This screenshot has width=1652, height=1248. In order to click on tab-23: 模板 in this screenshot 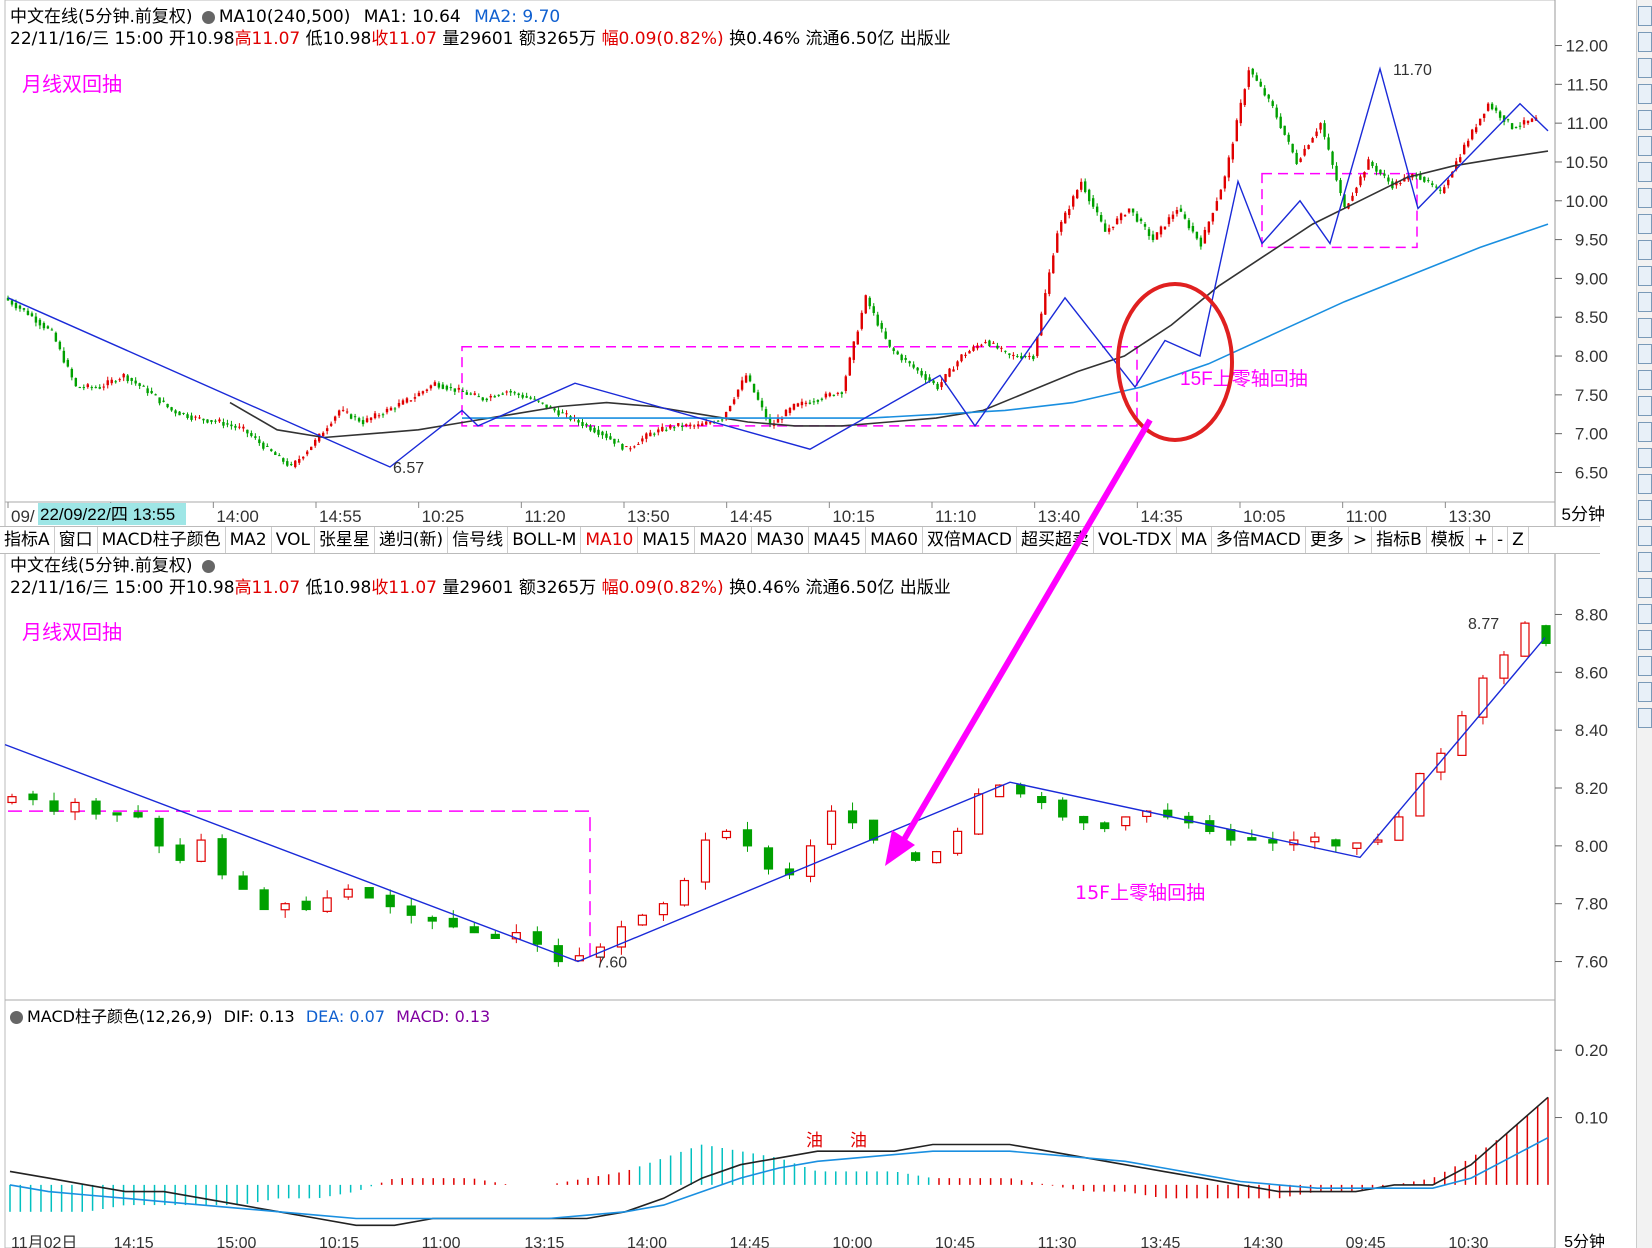, I will do `click(1448, 540)`.